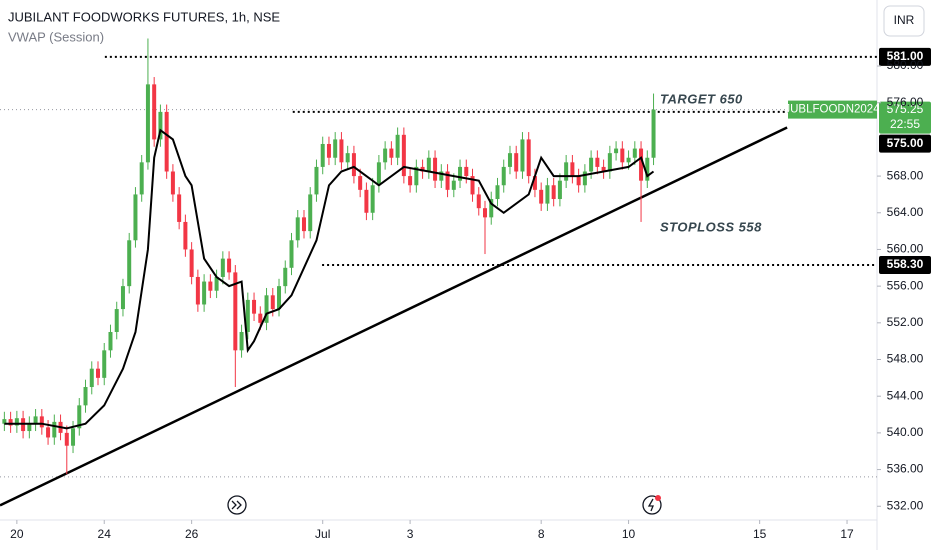 The height and width of the screenshot is (550, 932). What do you see at coordinates (832, 110) in the screenshot?
I see `symbol-label: JUBLFOODN2024` at bounding box center [832, 110].